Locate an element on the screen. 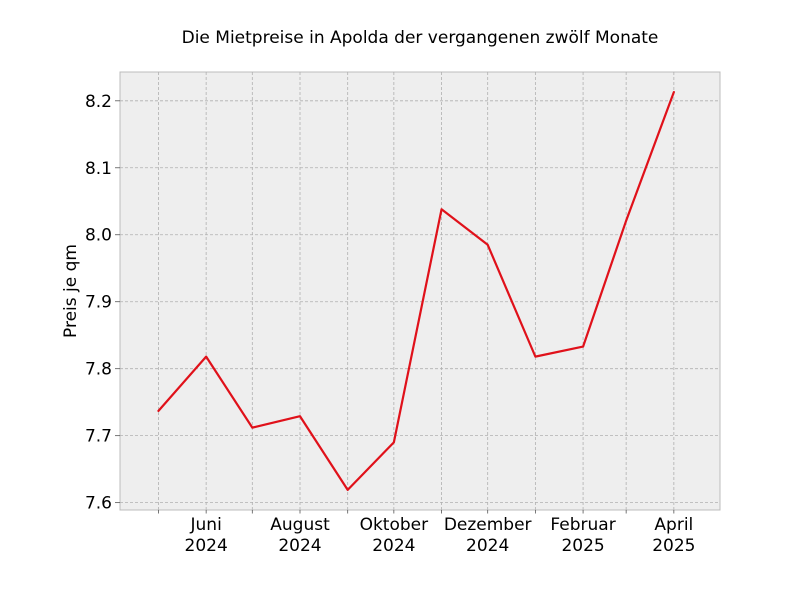  y-tick-label: 7.6 is located at coordinates (98, 504).